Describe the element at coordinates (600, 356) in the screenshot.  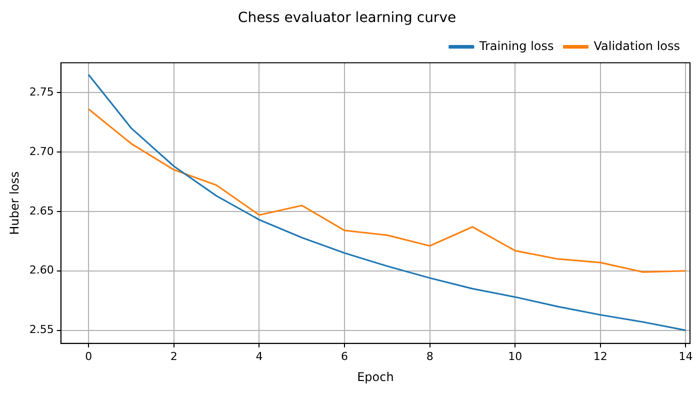
I see `x-tick-label: 12` at that location.